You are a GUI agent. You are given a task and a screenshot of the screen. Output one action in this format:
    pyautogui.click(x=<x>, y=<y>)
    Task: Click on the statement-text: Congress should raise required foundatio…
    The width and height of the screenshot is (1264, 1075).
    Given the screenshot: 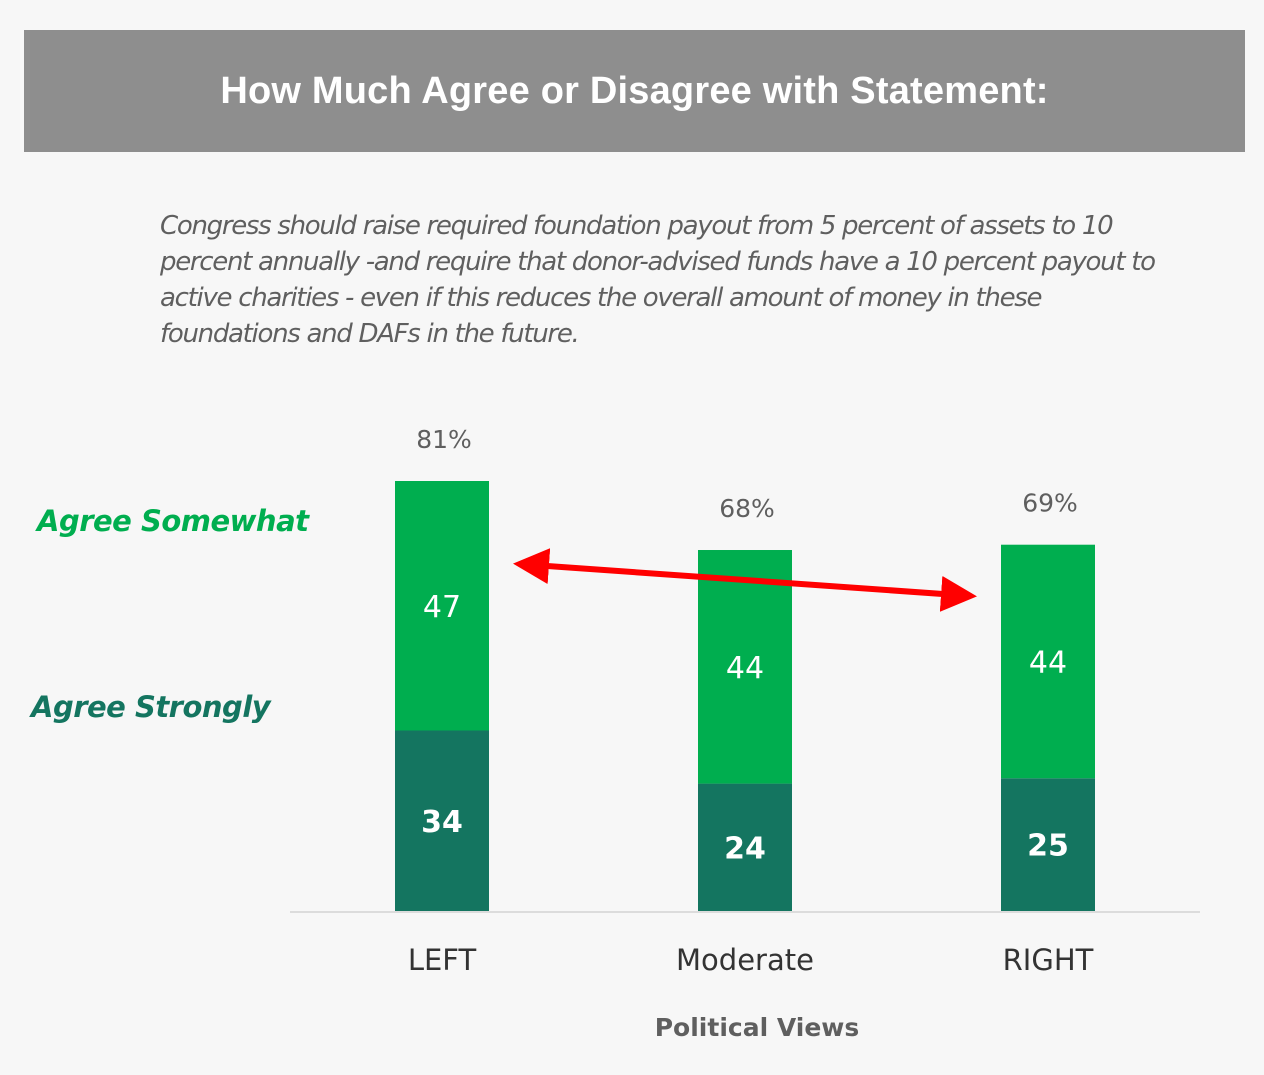 What is the action you would take?
    pyautogui.click(x=658, y=280)
    